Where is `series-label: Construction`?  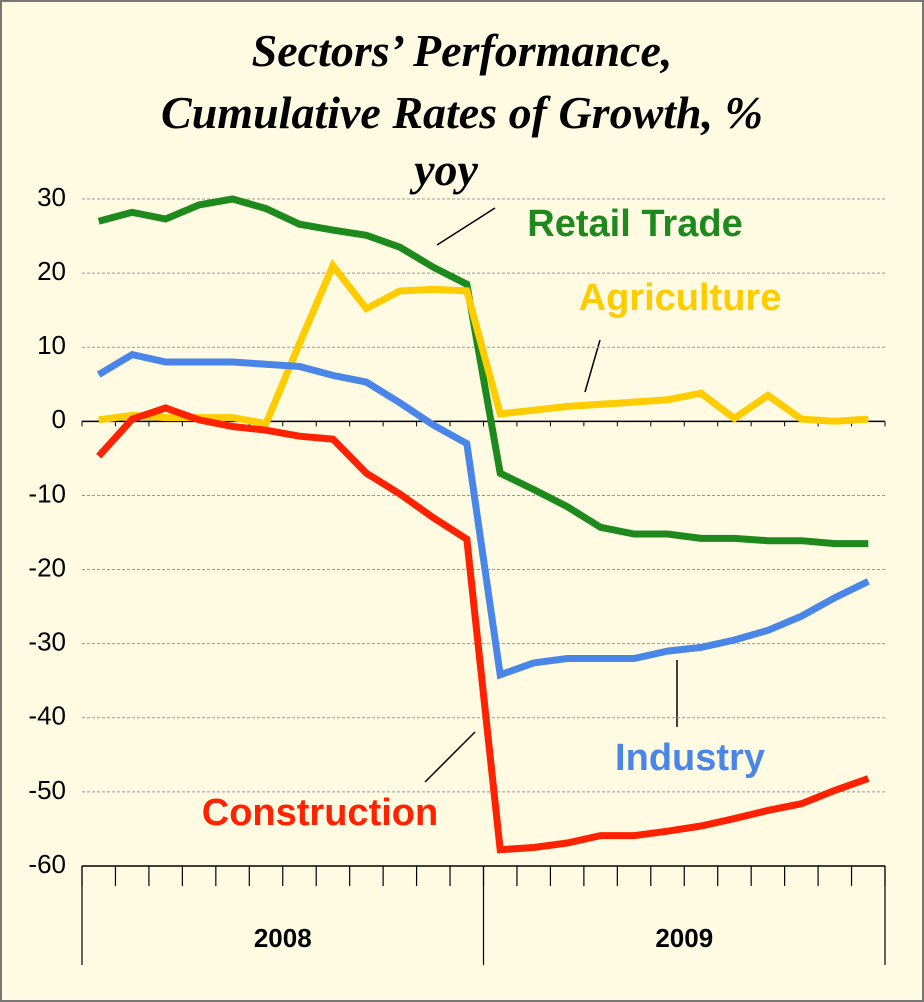 series-label: Construction is located at coordinates (320, 813).